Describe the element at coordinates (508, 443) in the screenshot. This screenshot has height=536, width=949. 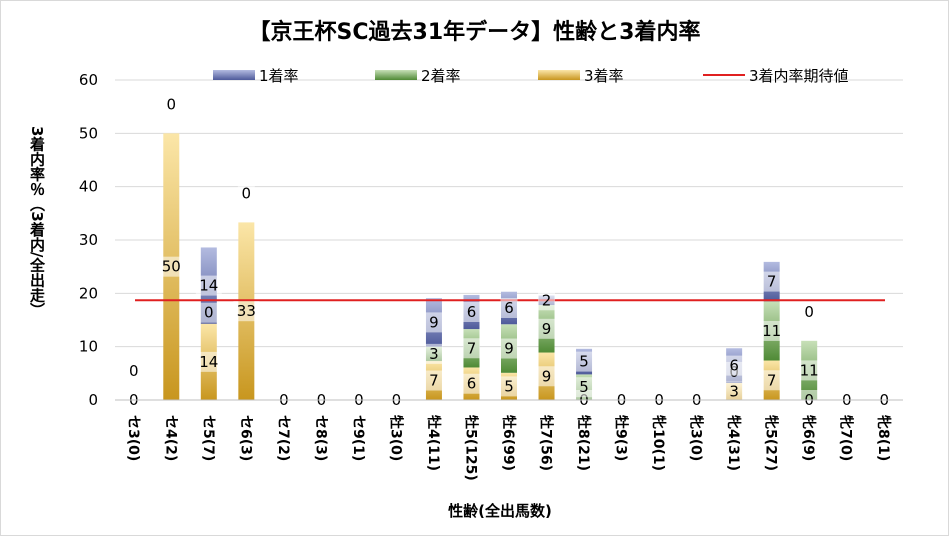
I see `x-tick-label: 牡6(99)` at that location.